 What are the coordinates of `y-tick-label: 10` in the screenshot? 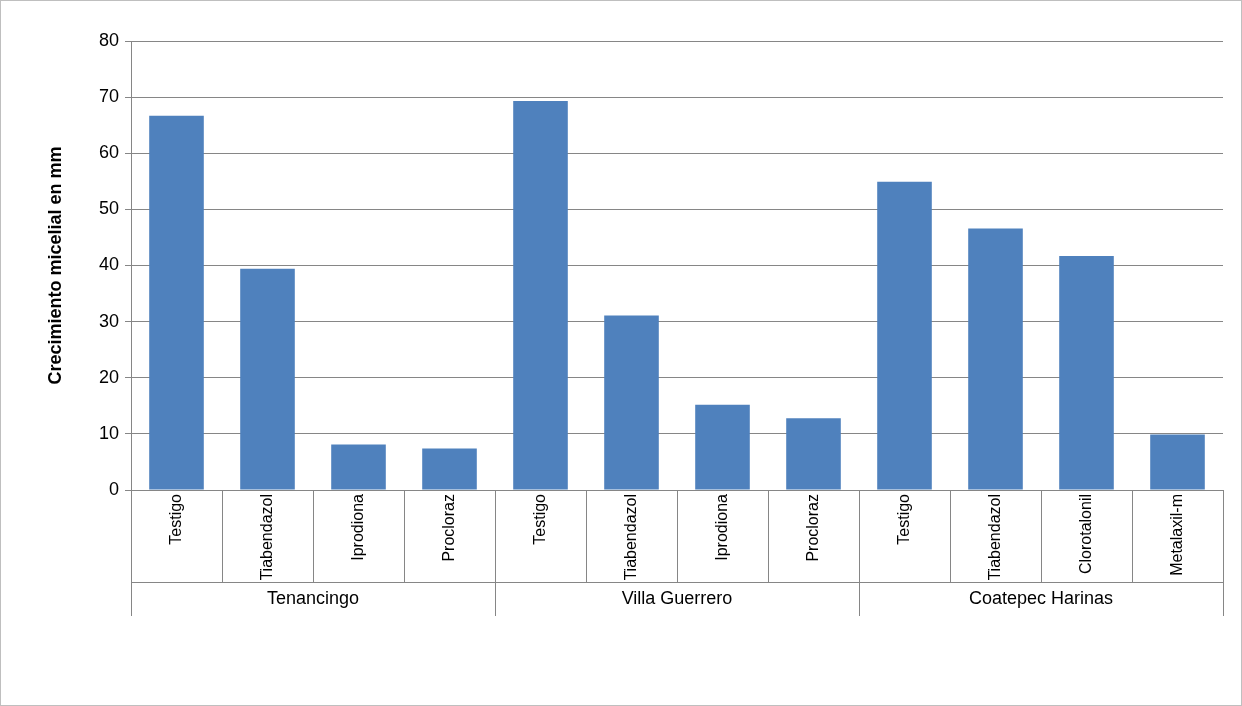 It's located at (108, 432).